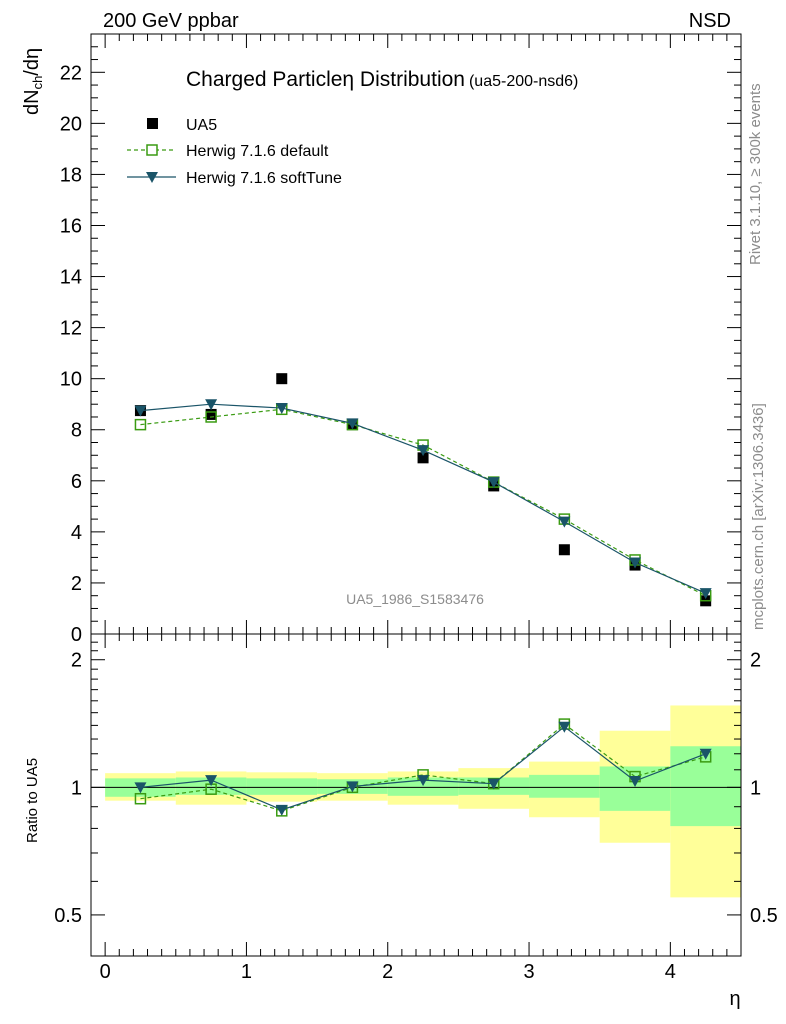 The height and width of the screenshot is (1024, 786). Describe the element at coordinates (71, 73) in the screenshot. I see `main-ytick-label: 22` at that location.